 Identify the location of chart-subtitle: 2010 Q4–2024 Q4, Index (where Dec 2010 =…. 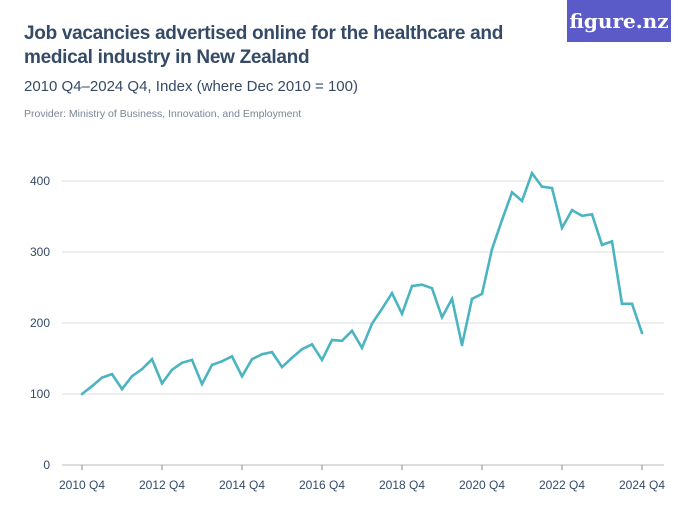
(191, 86).